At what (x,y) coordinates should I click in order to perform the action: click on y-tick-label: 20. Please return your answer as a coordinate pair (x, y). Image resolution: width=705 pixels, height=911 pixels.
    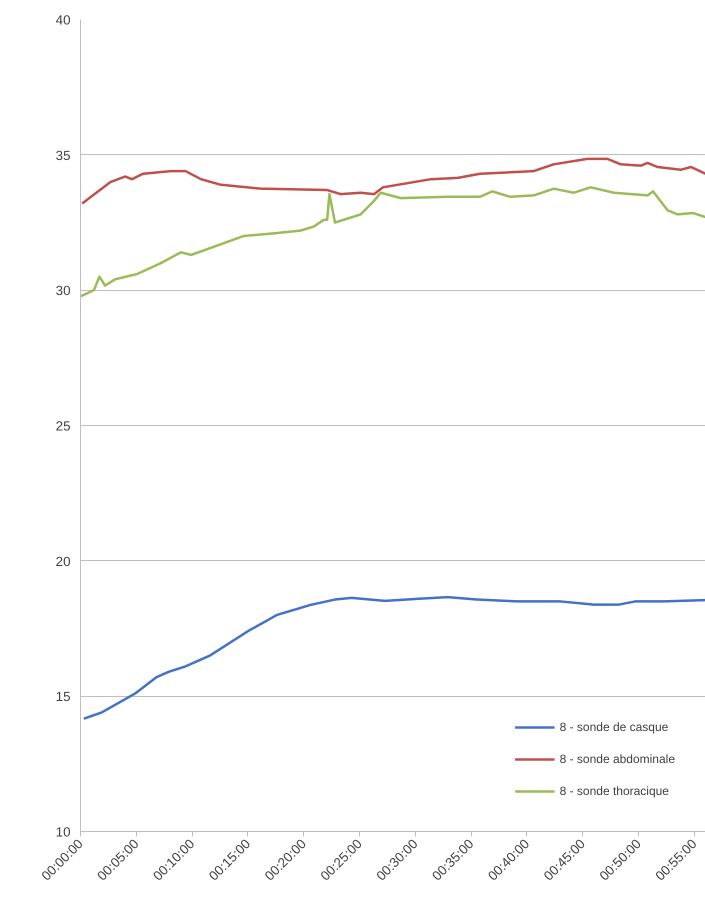
    Looking at the image, I should click on (63, 561).